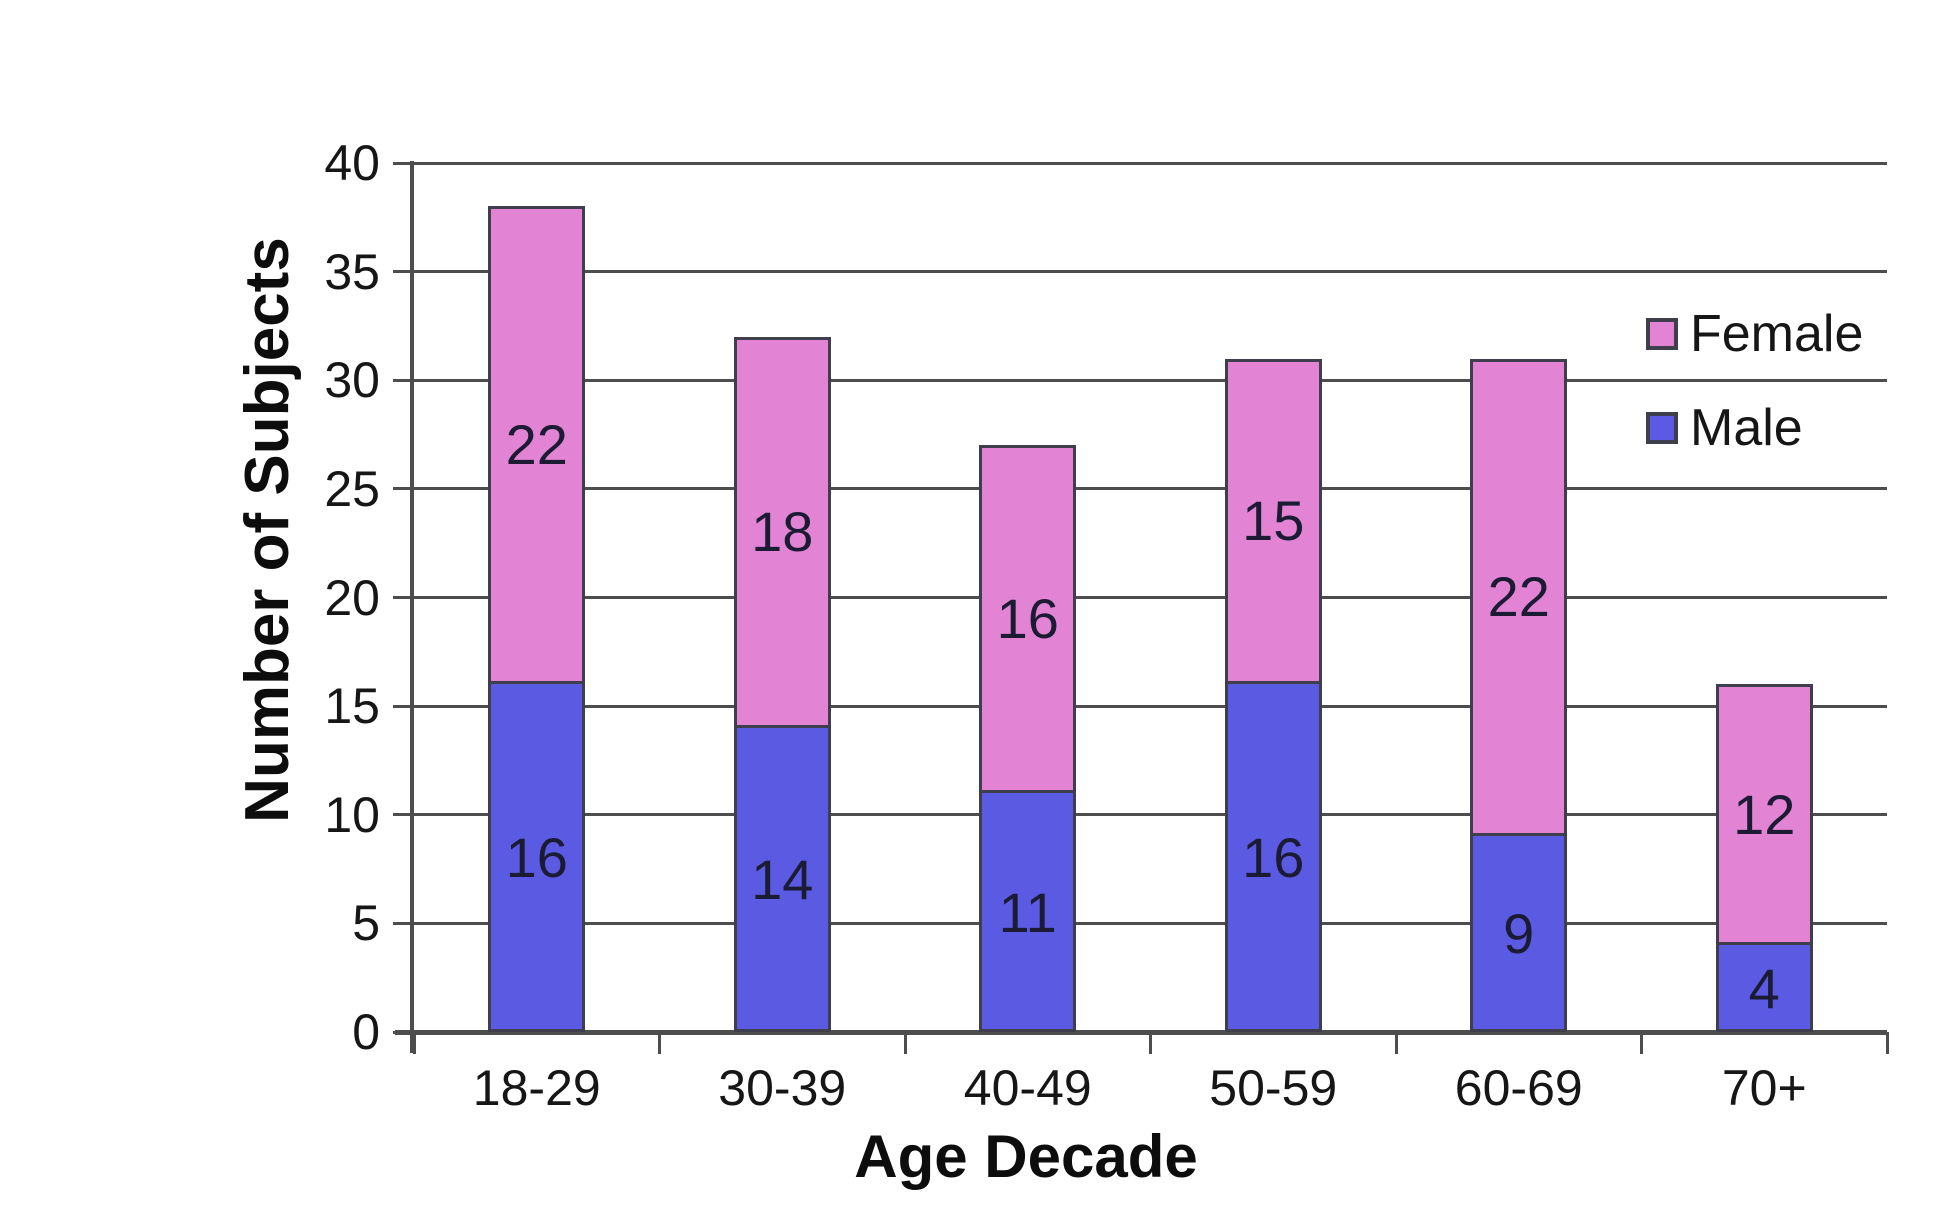 Image resolution: width=1950 pixels, height=1212 pixels. What do you see at coordinates (1746, 428) in the screenshot?
I see `legend-label: Male` at bounding box center [1746, 428].